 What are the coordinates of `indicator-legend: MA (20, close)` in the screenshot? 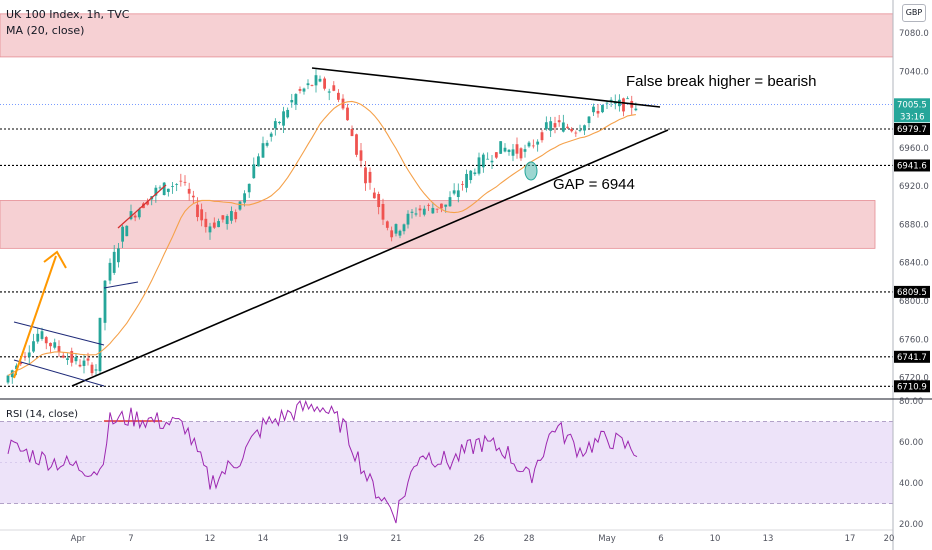 It's located at (45, 30).